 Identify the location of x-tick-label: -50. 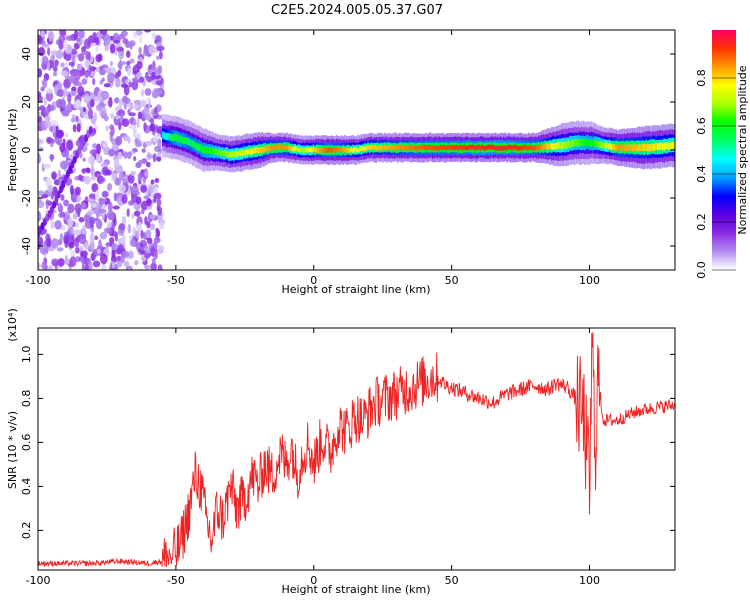
(176, 280).